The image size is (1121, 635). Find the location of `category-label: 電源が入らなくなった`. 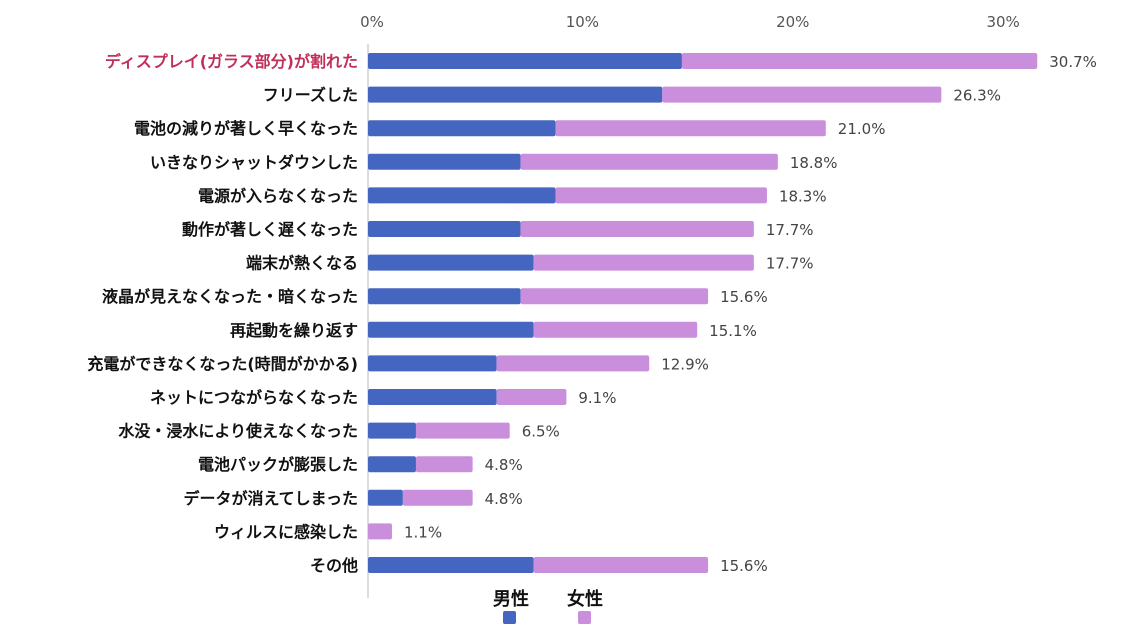

category-label: 電源が入らなくなった is located at coordinates (278, 195).